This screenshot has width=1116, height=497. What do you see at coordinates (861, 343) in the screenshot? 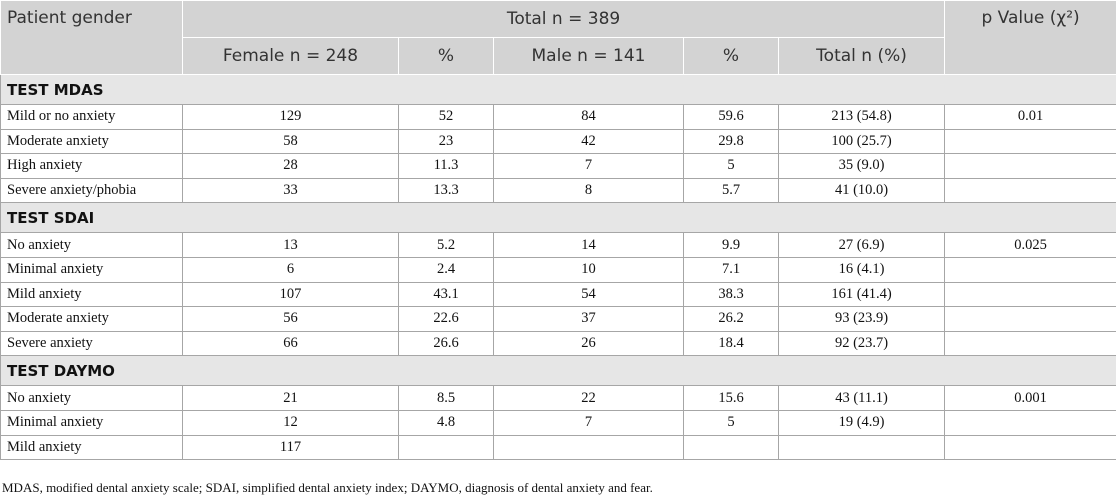
I see `cell: 92 (23.7)` at bounding box center [861, 343].